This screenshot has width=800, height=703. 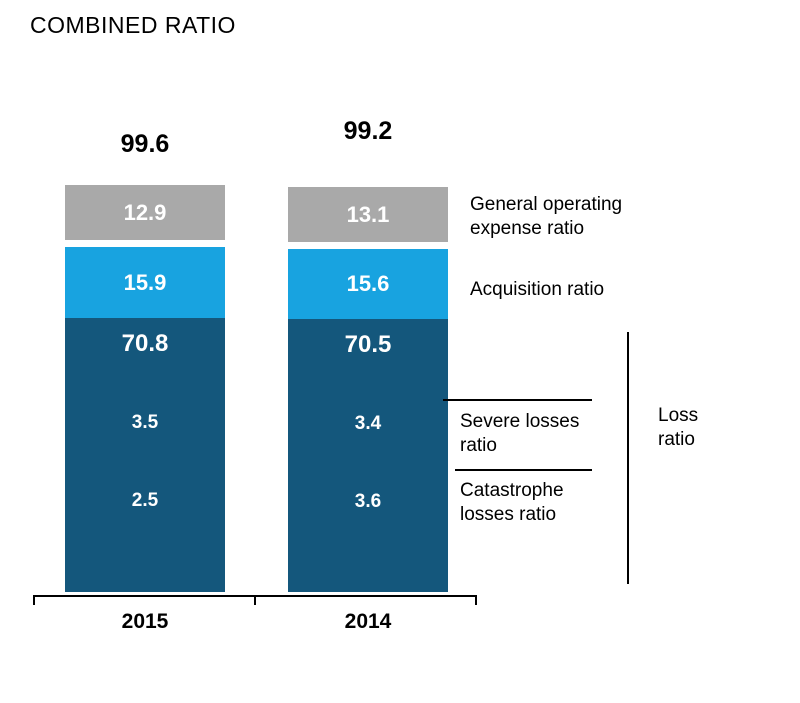 I want to click on category-label-2015: 2015, so click(x=145, y=621).